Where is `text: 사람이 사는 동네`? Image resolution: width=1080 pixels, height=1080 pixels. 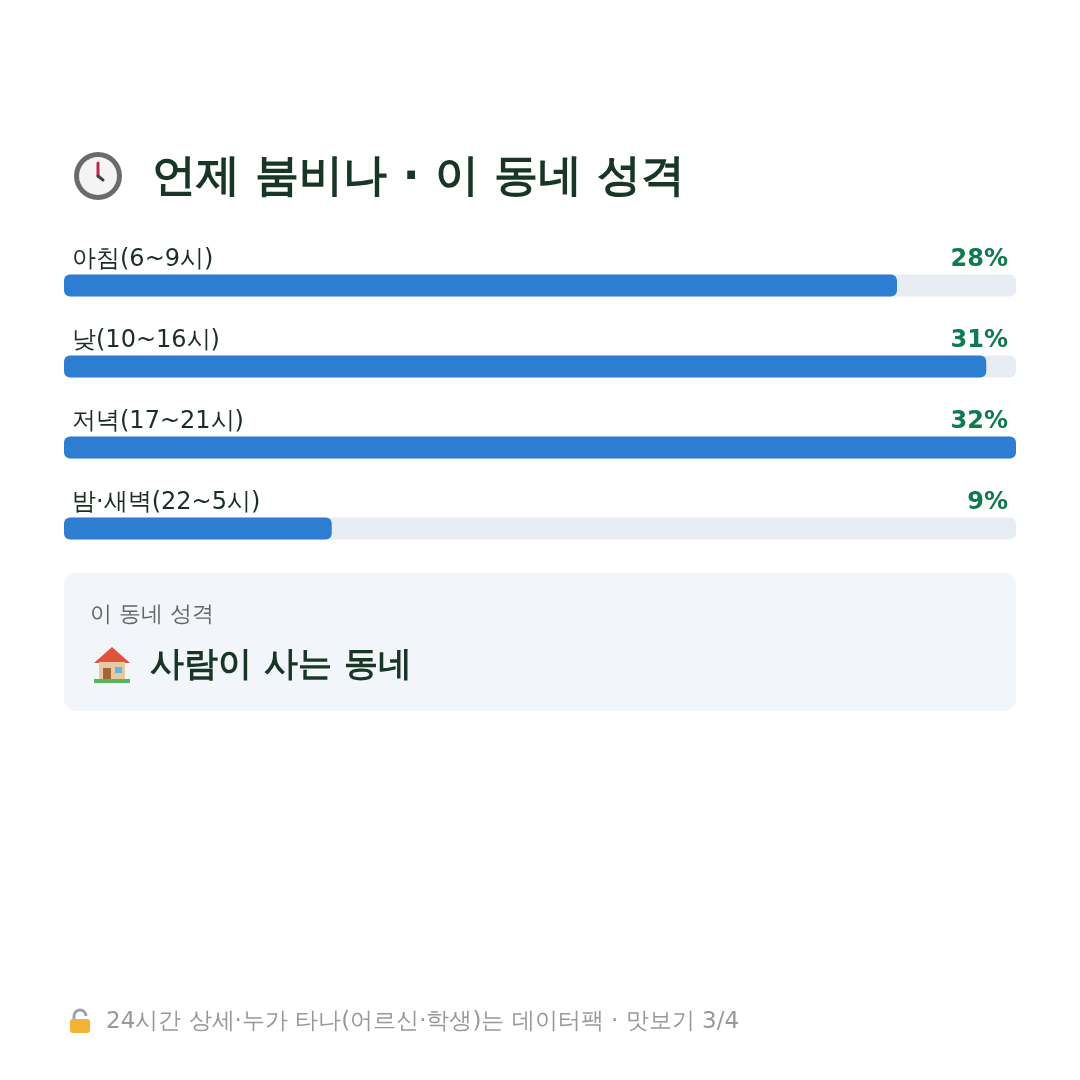
text: 사람이 사는 동네 is located at coordinates (281, 663).